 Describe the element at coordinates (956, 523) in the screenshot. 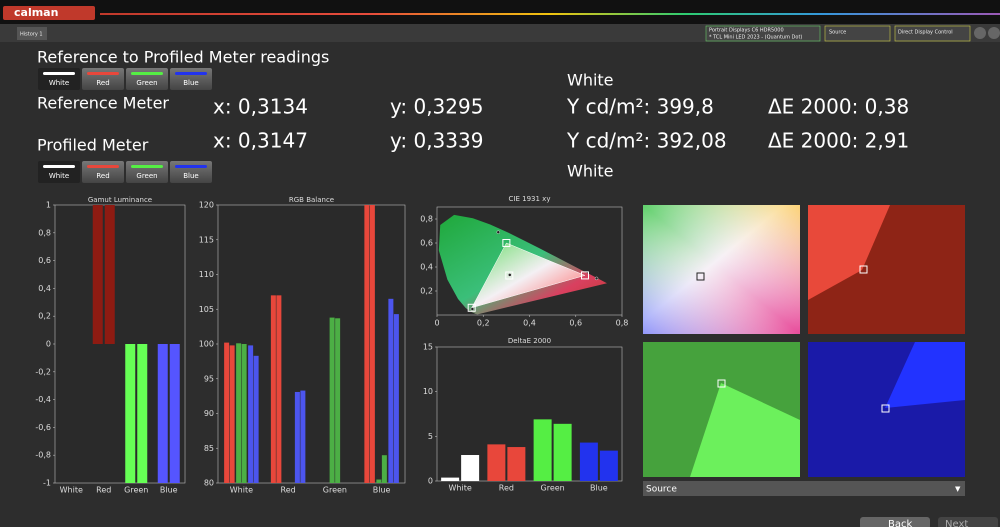

I see `next-label: Next` at that location.